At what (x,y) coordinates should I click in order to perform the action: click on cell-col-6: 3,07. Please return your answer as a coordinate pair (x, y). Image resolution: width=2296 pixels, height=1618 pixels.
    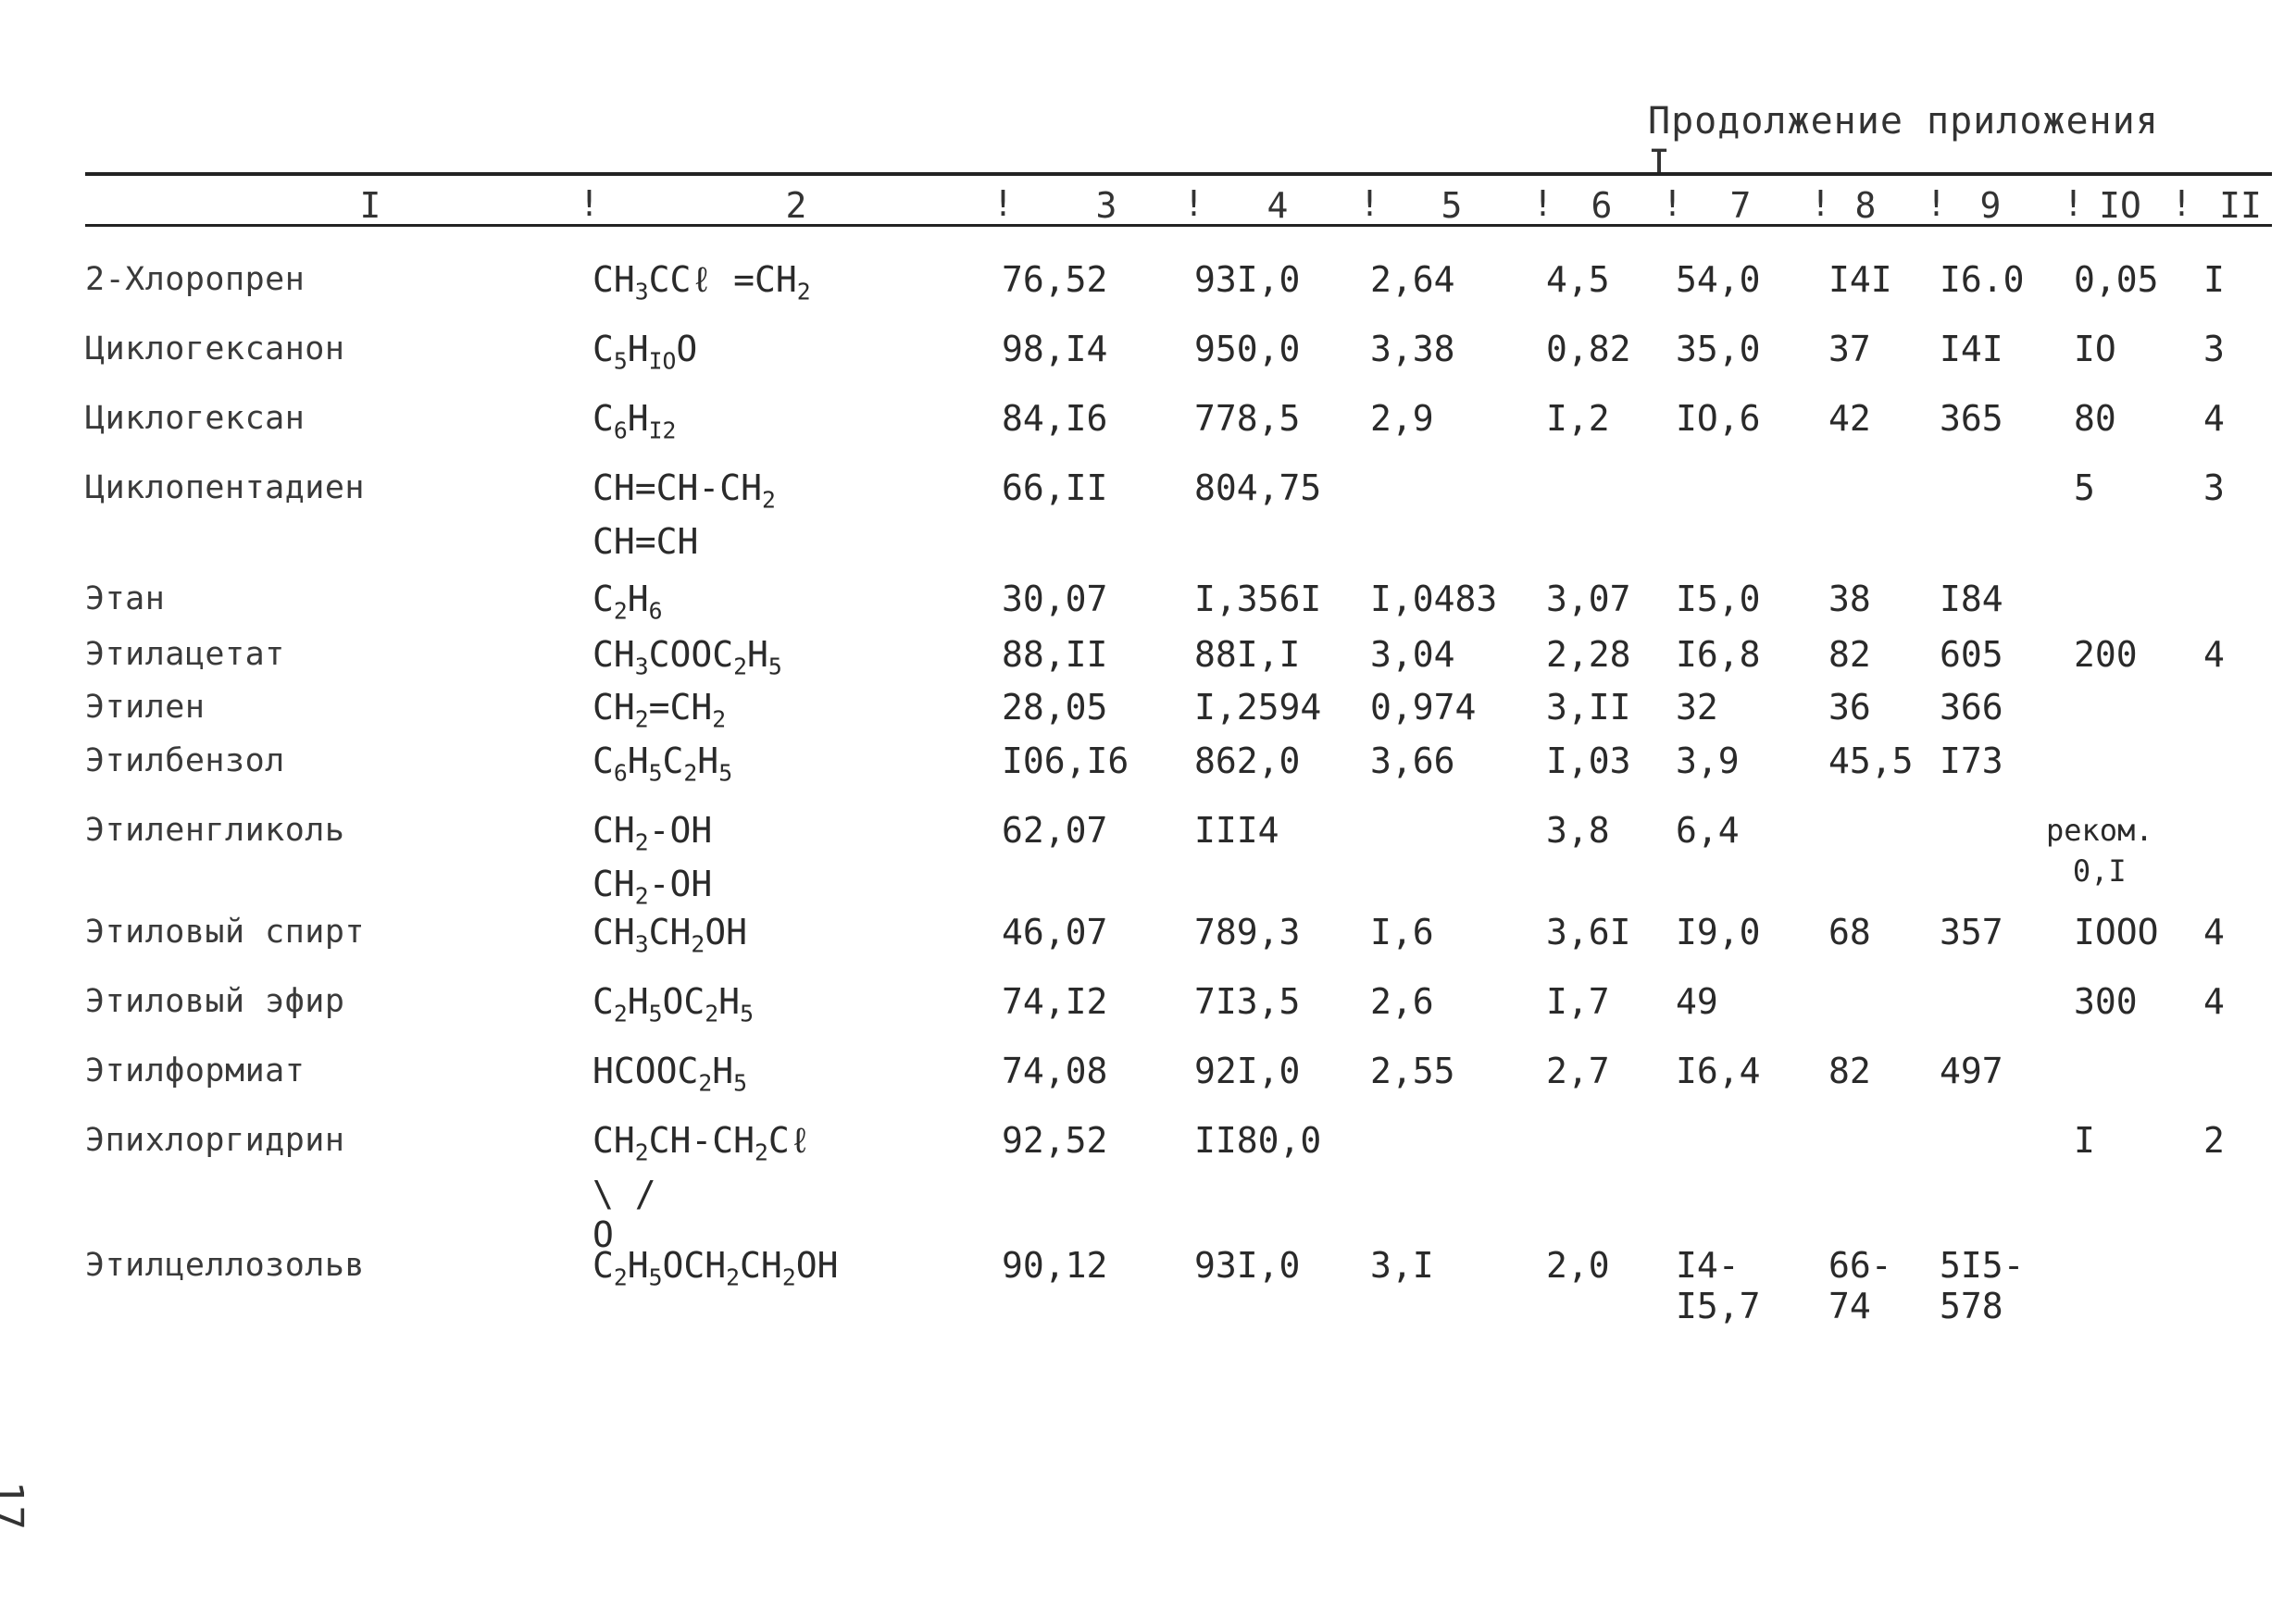
    Looking at the image, I should click on (1588, 599).